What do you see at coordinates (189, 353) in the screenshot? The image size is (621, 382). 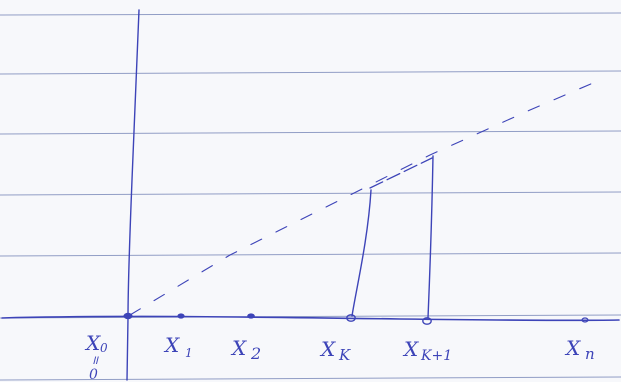 I see `label-x1-subscript: 1` at bounding box center [189, 353].